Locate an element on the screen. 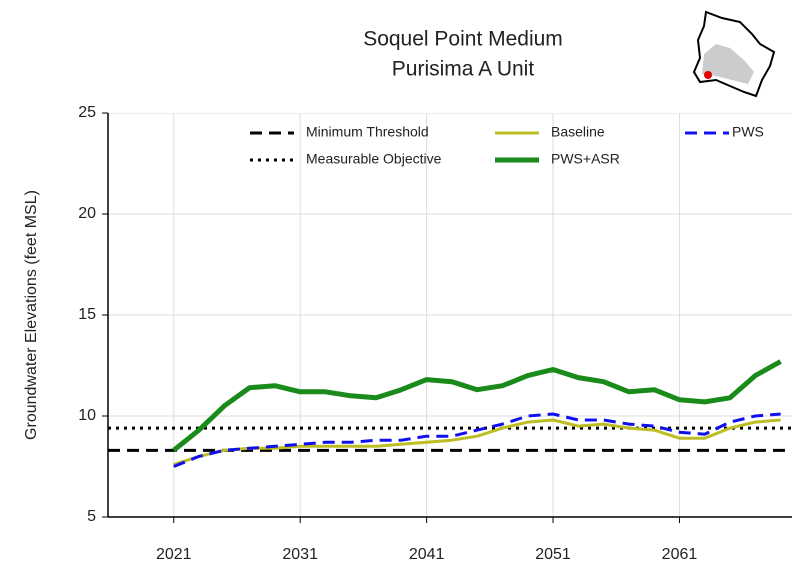  x-tick-label: 2041 is located at coordinates (427, 554).